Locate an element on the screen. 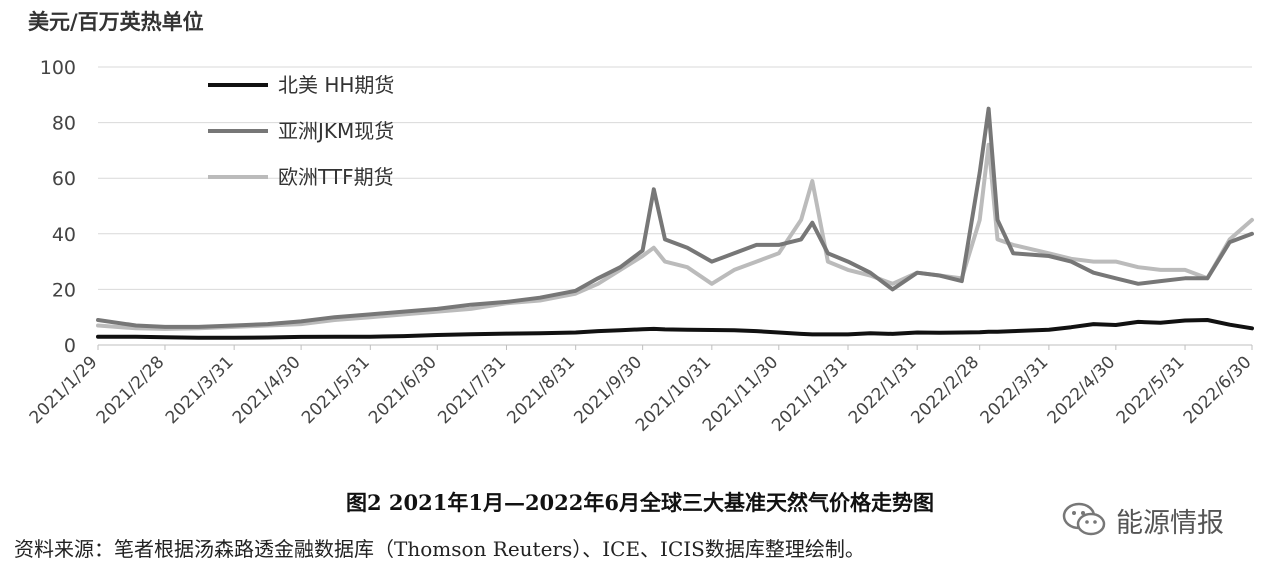  series-line is located at coordinates (675, 329).